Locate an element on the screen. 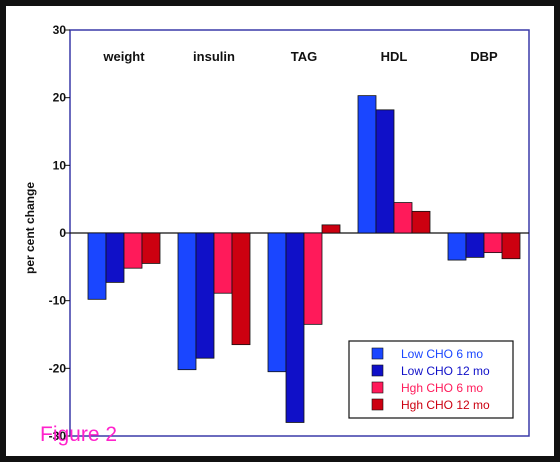  y-tick-label: -30 is located at coordinates (58, 436).